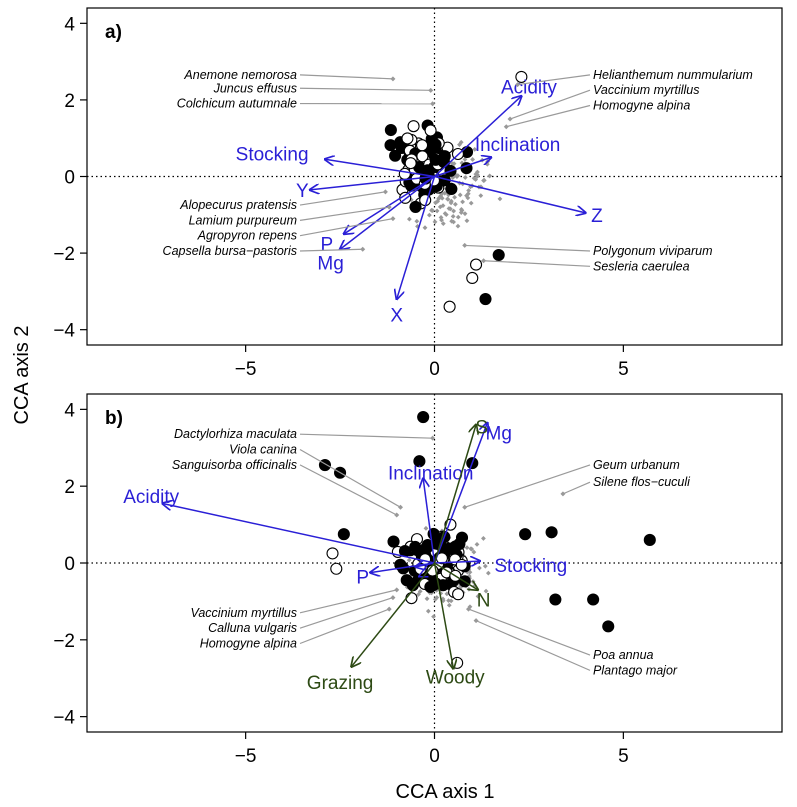 The height and width of the screenshot is (807, 797). Describe the element at coordinates (69, 410) in the screenshot. I see `y-tick-label: 4` at that location.